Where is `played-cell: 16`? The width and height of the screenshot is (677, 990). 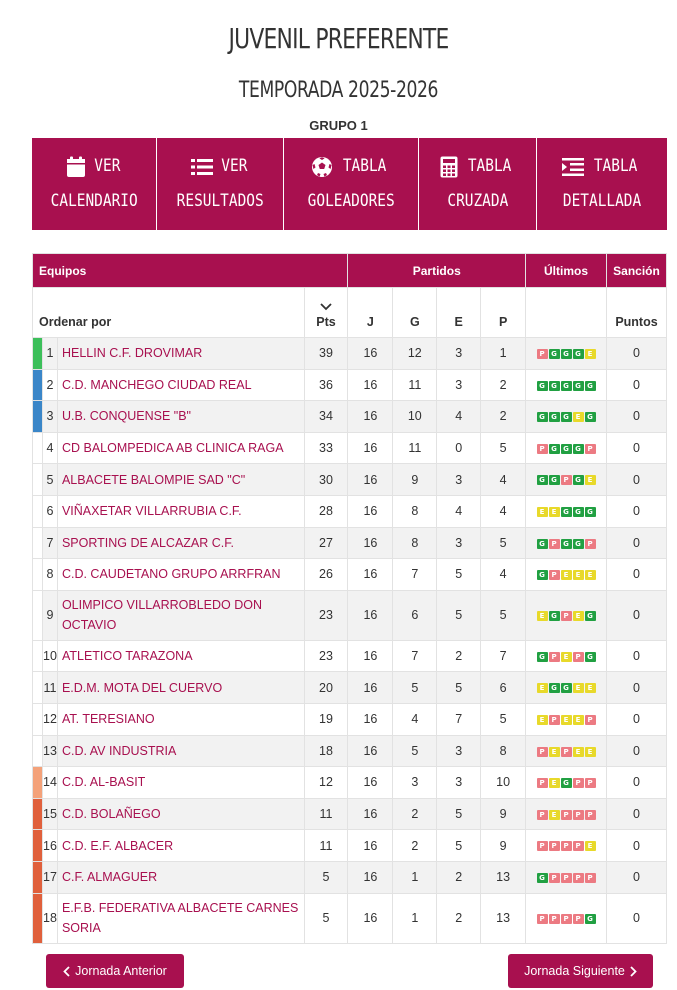
played-cell: 16 is located at coordinates (370, 353).